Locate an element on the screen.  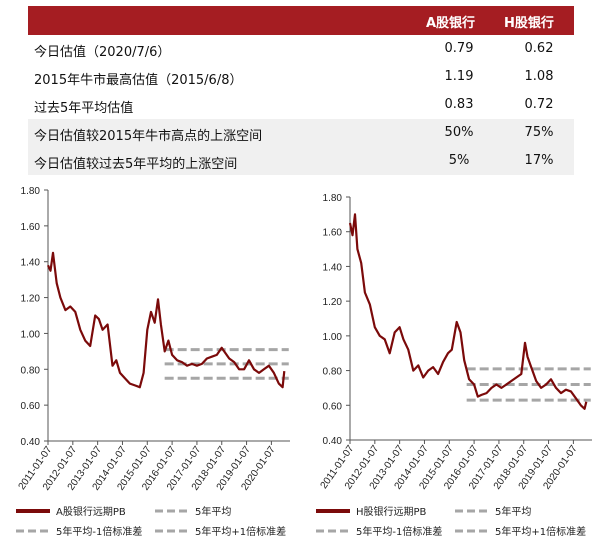
table-header: A股银行 H股银行 is located at coordinates (301, 20).